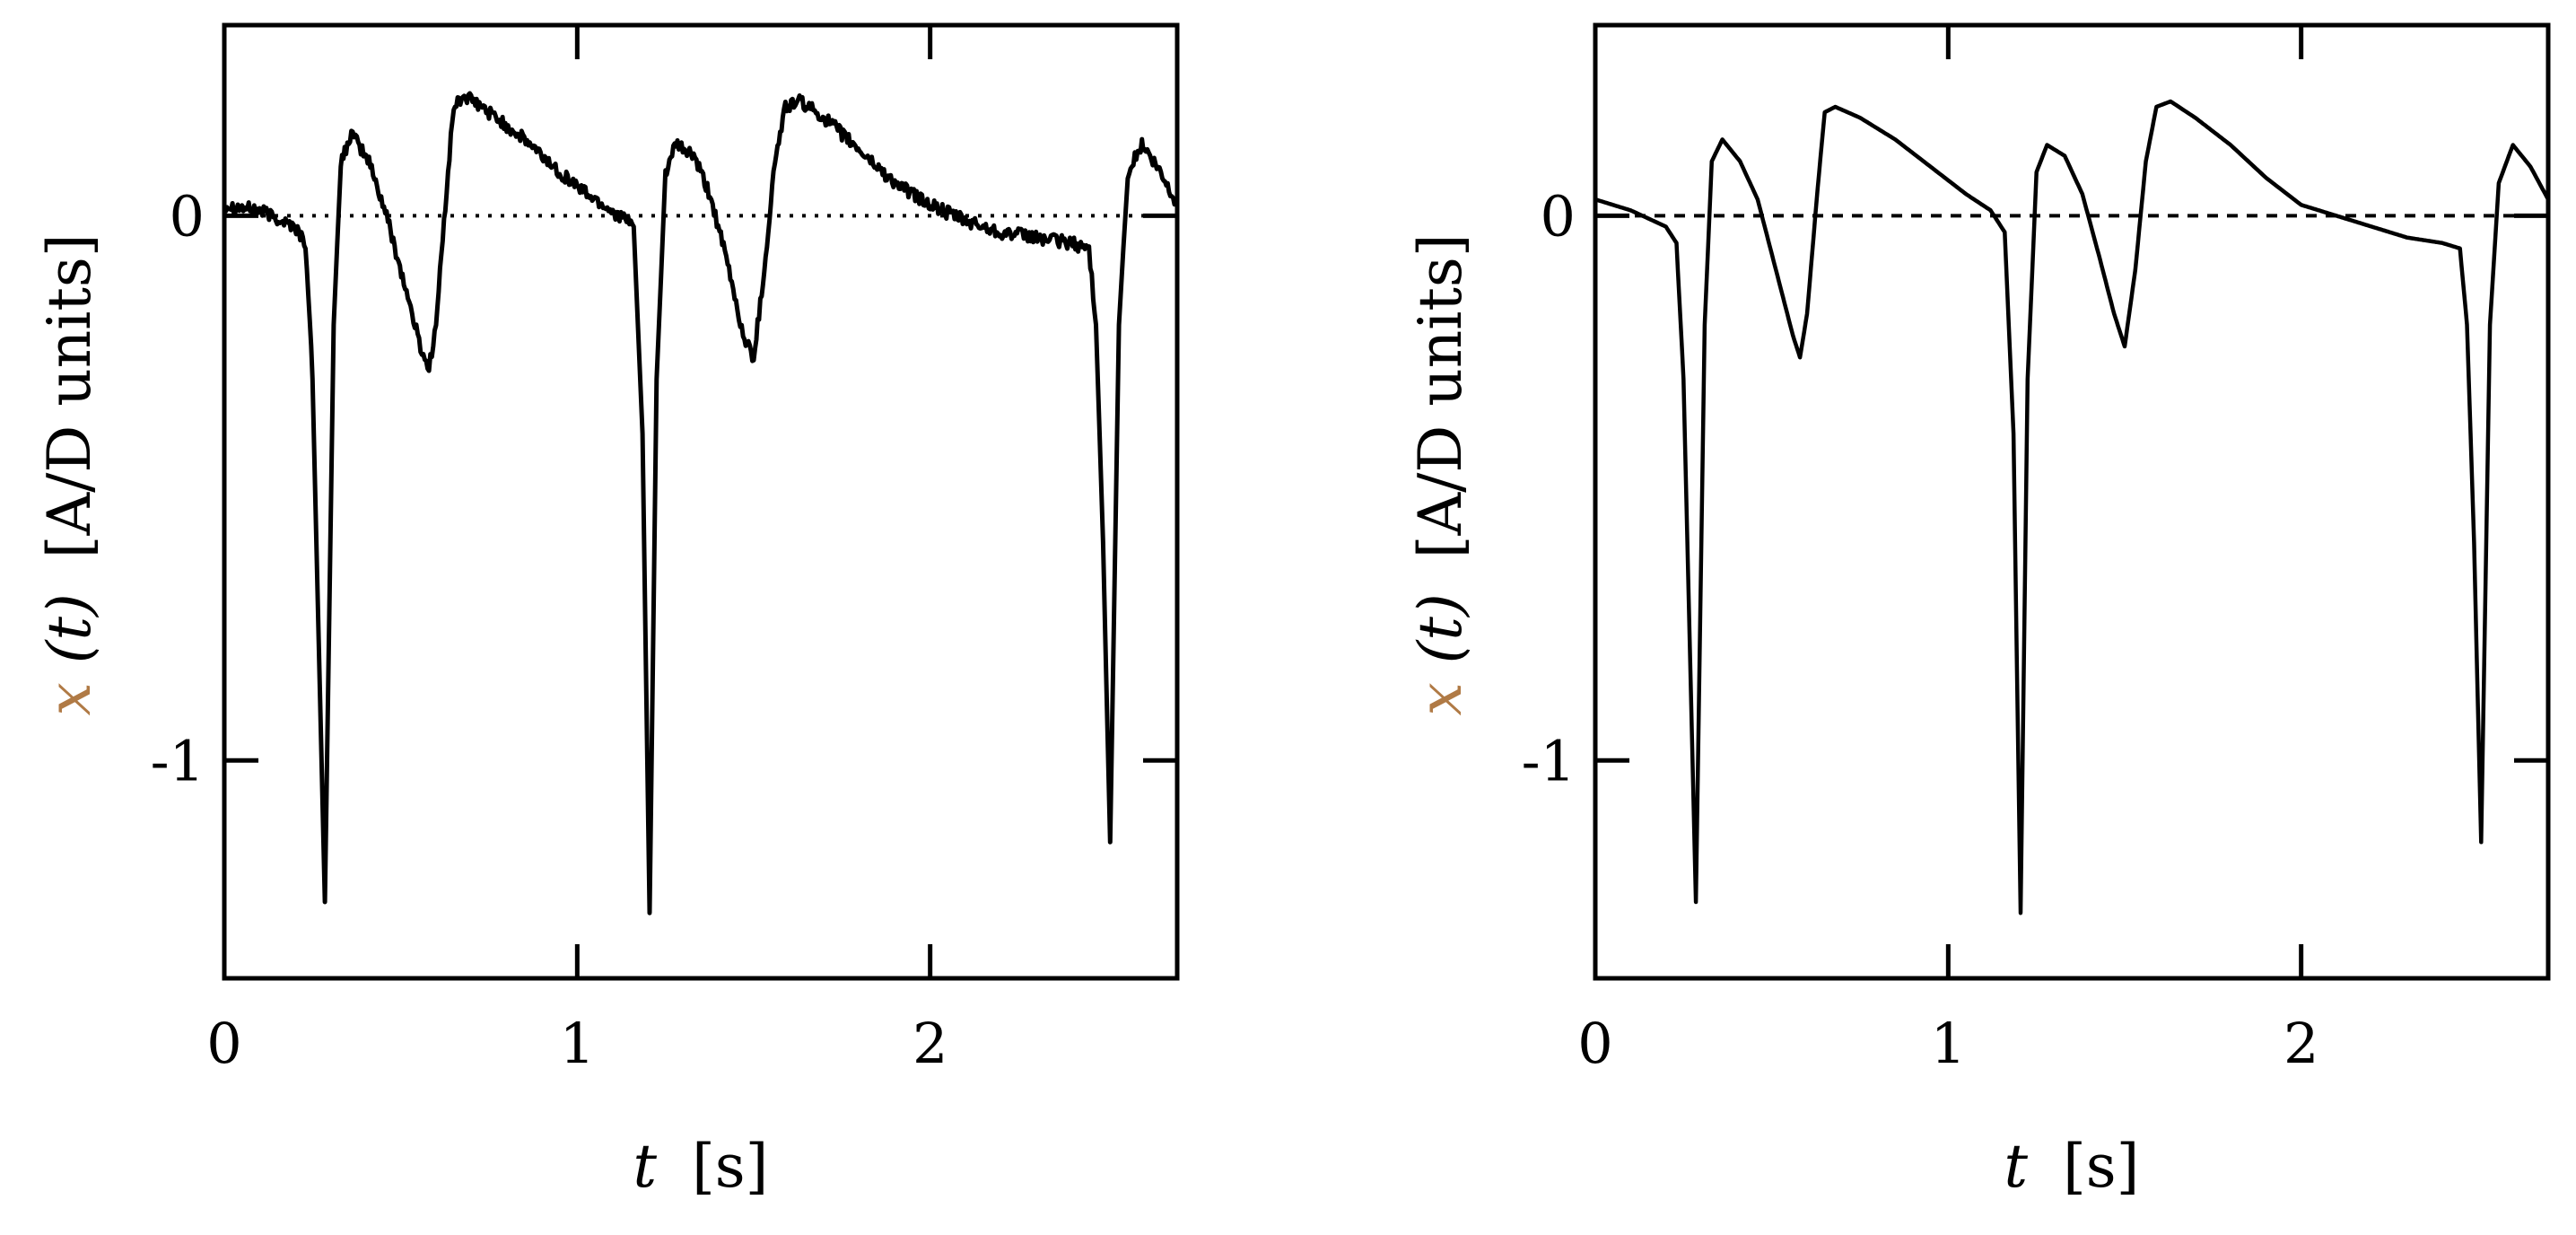 The height and width of the screenshot is (1235, 2576). What do you see at coordinates (178, 760) in the screenshot?
I see `left-y-tick-label-1: -1` at bounding box center [178, 760].